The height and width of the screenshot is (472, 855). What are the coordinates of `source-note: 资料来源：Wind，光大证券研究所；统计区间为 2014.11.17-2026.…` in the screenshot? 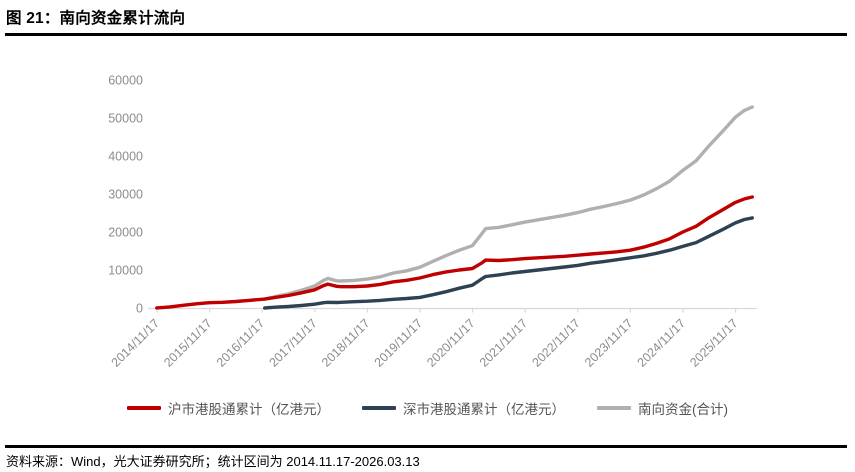 It's located at (213, 461).